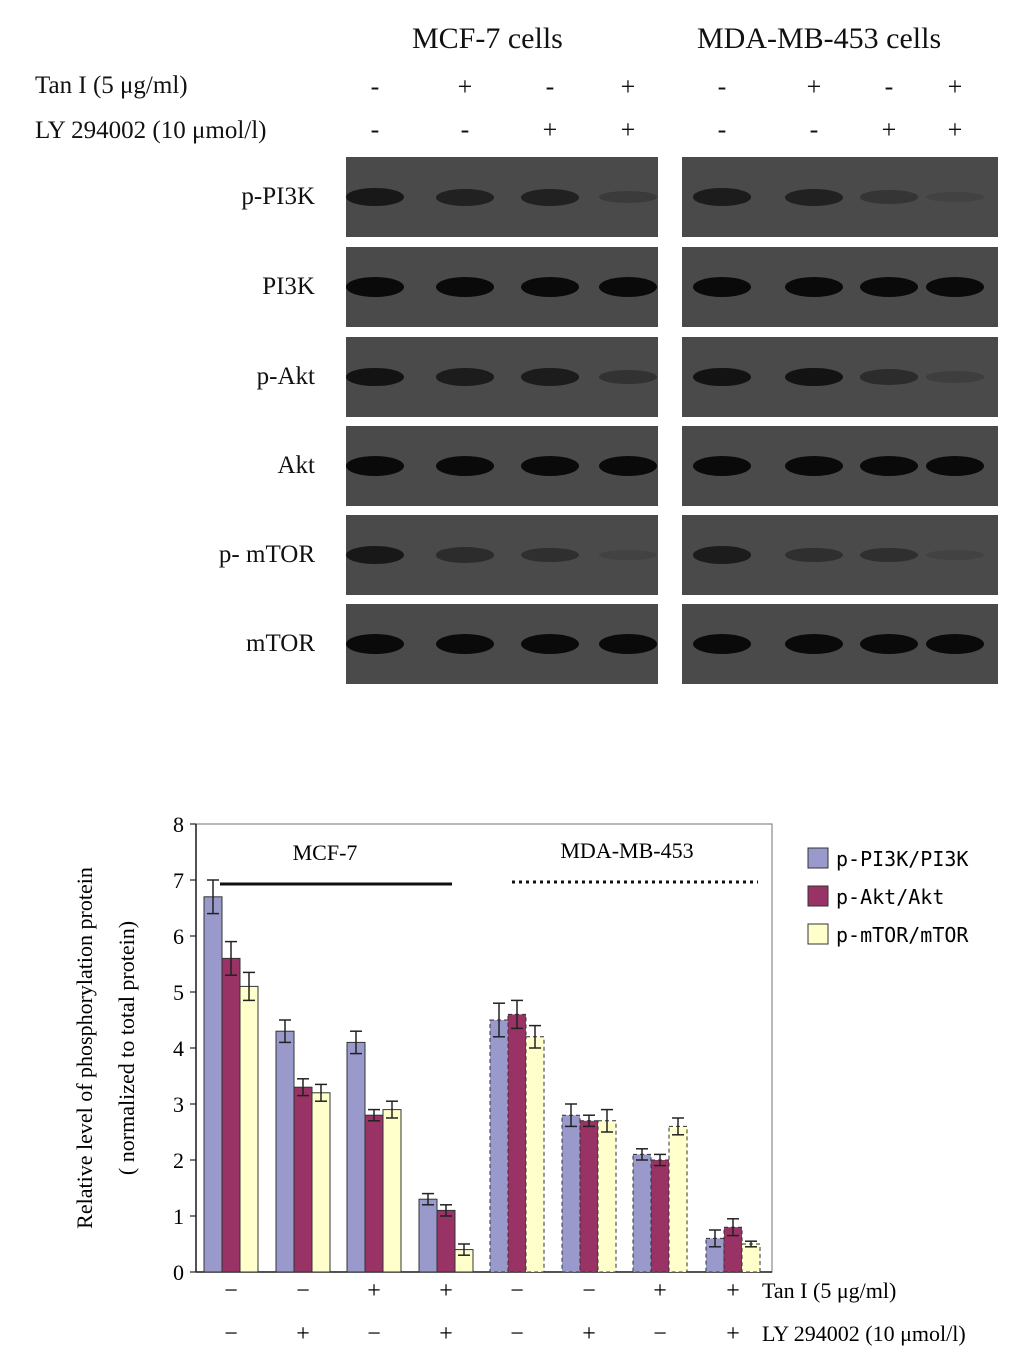 This screenshot has width=1033, height=1356. I want to click on y-tick-label: 2, so click(178, 1160).